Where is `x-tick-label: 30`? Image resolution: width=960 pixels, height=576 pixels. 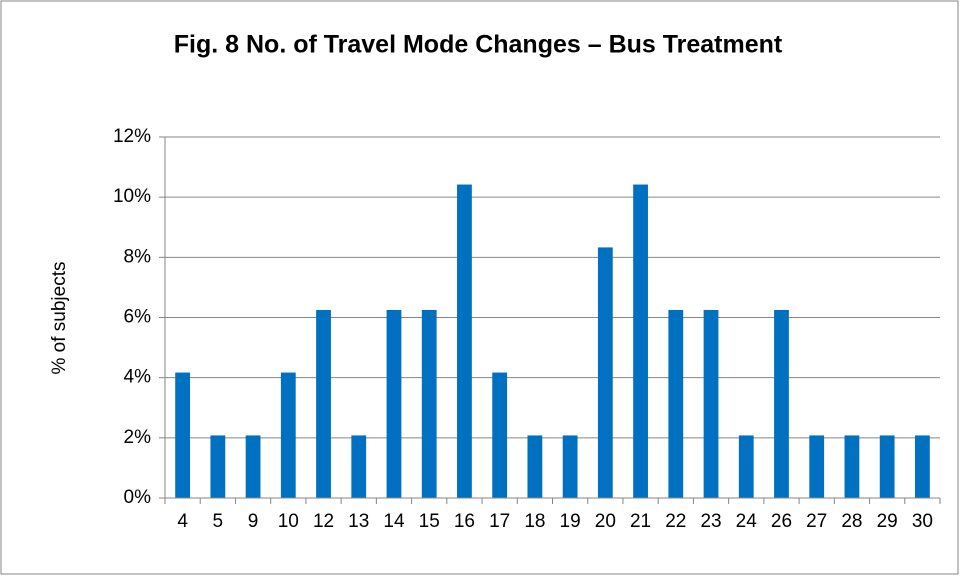
x-tick-label: 30 is located at coordinates (922, 521).